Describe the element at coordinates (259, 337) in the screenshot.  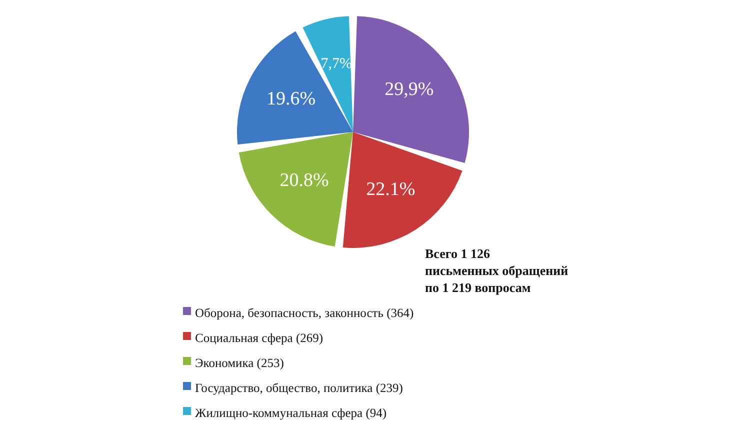
I see `legend-label: Социальная сфера (269)` at that location.